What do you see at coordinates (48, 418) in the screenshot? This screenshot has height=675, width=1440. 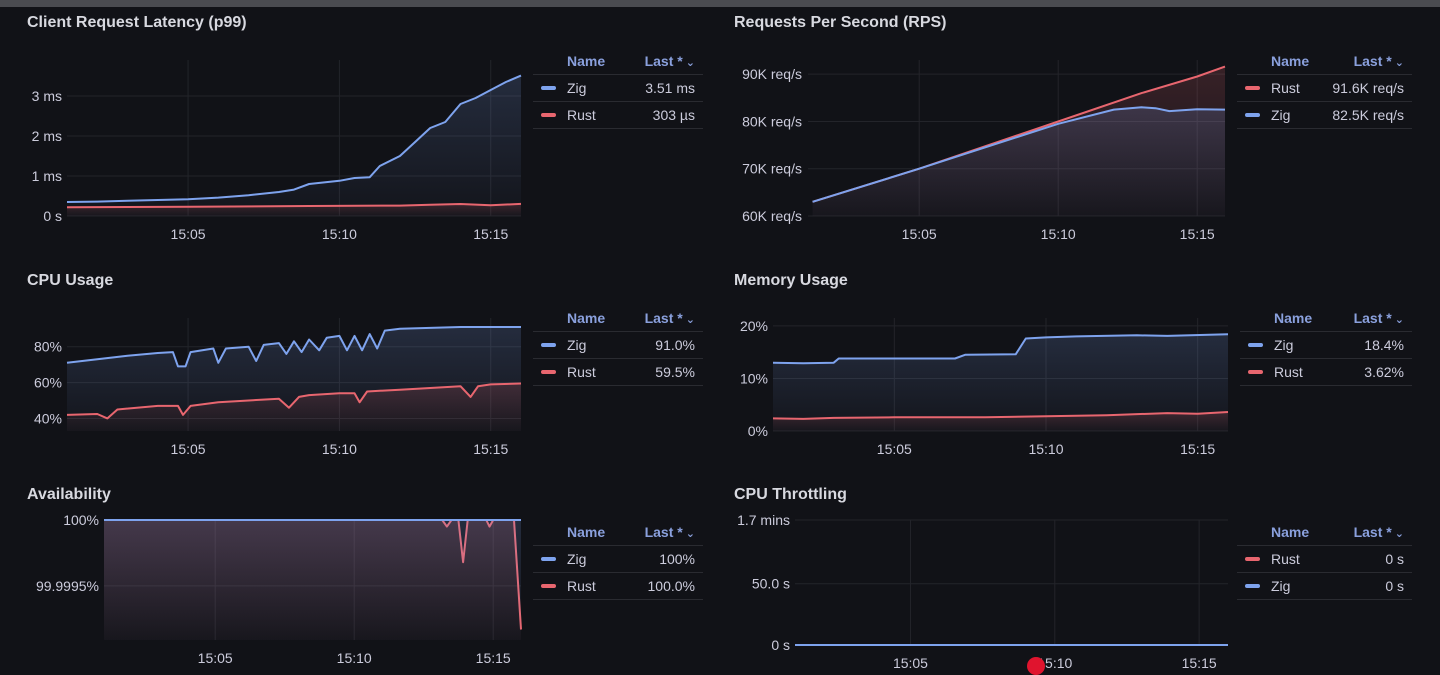 I see `y-tick-label: 40%` at bounding box center [48, 418].